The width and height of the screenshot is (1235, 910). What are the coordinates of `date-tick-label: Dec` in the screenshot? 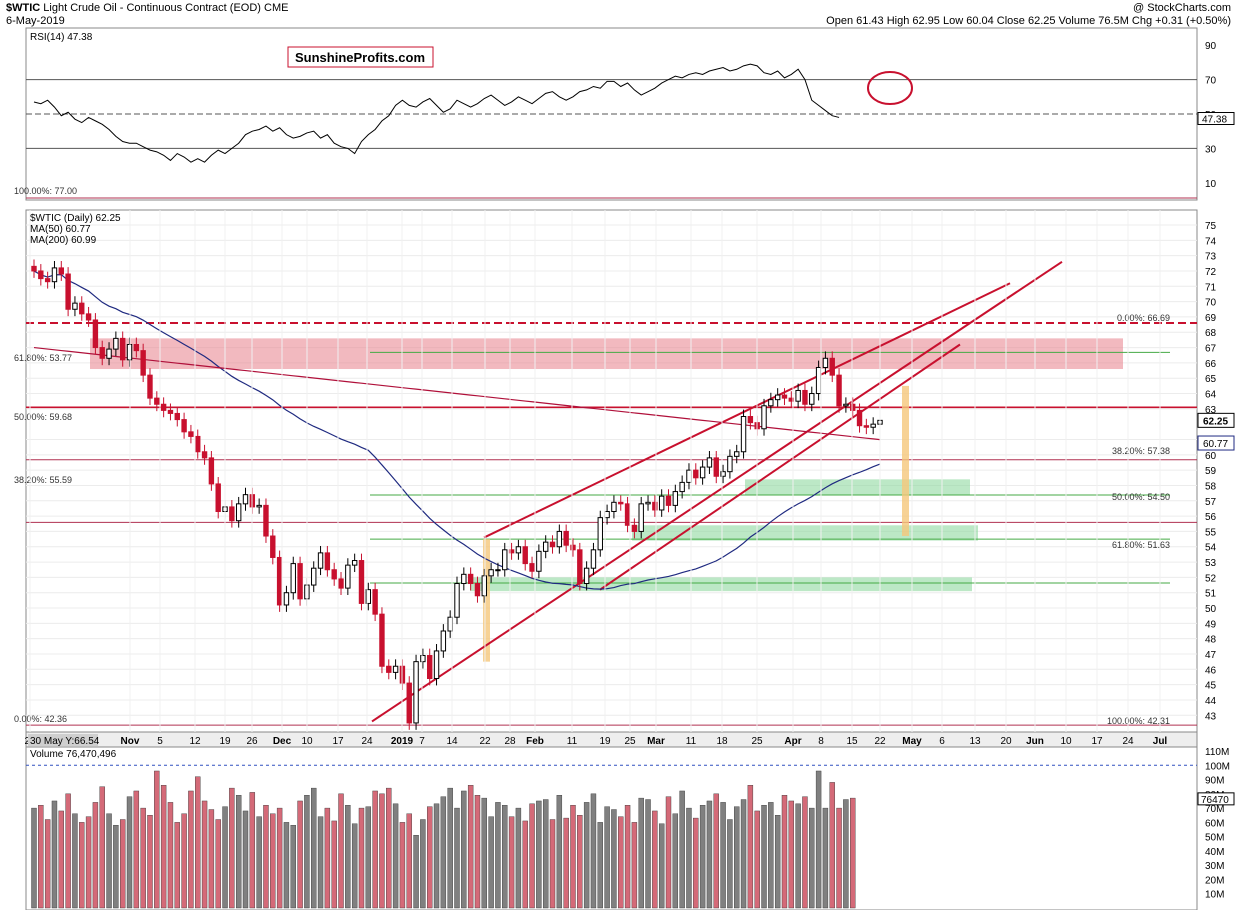 It's located at (282, 741).